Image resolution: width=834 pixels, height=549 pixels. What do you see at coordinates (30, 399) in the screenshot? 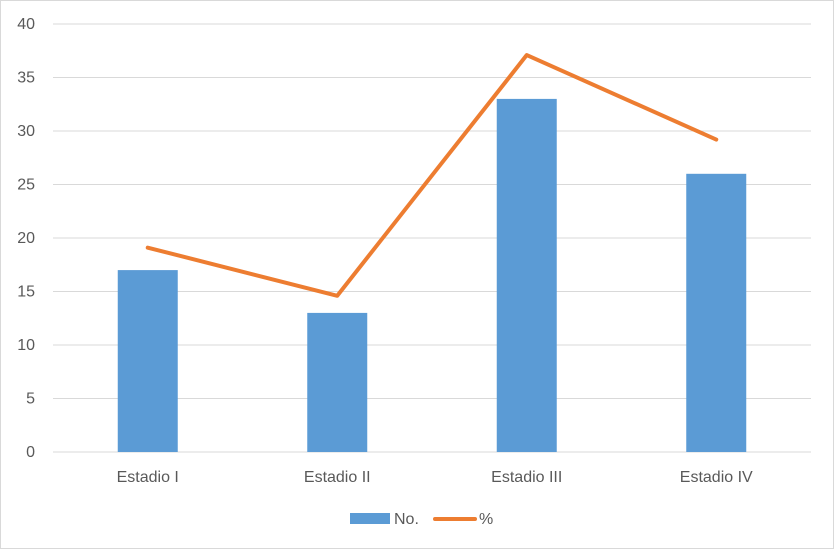
I see `y-tick-label: 5` at bounding box center [30, 399].